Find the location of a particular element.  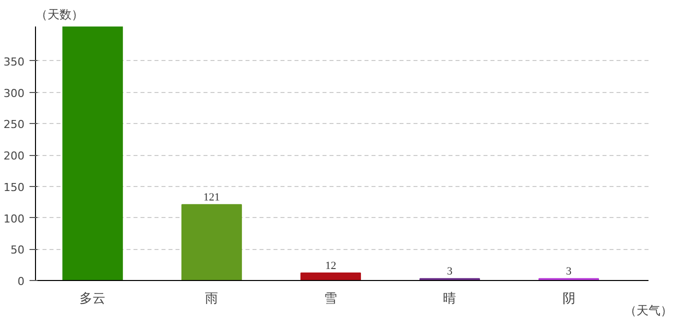

x-tick-label: 雪 is located at coordinates (331, 299).